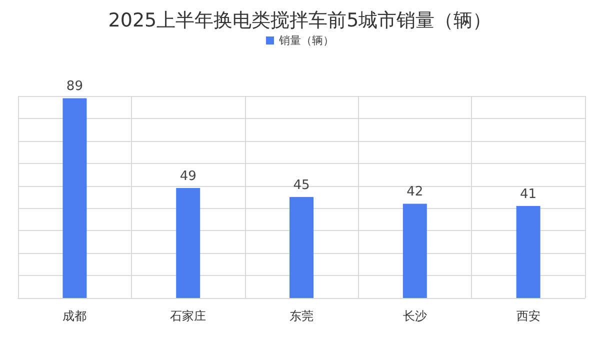 The image size is (600, 351). What do you see at coordinates (306, 40) in the screenshot?
I see `legend-label: 销量（辆）` at bounding box center [306, 40].